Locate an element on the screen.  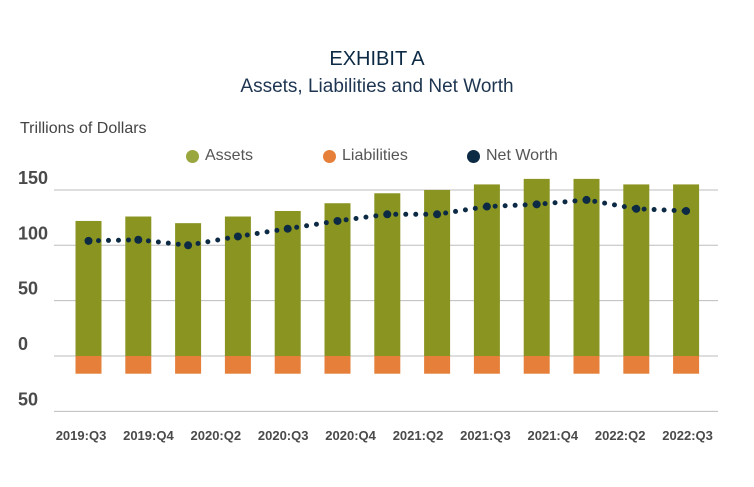
x-tick-label: 2019:Q3 is located at coordinates (81, 435).